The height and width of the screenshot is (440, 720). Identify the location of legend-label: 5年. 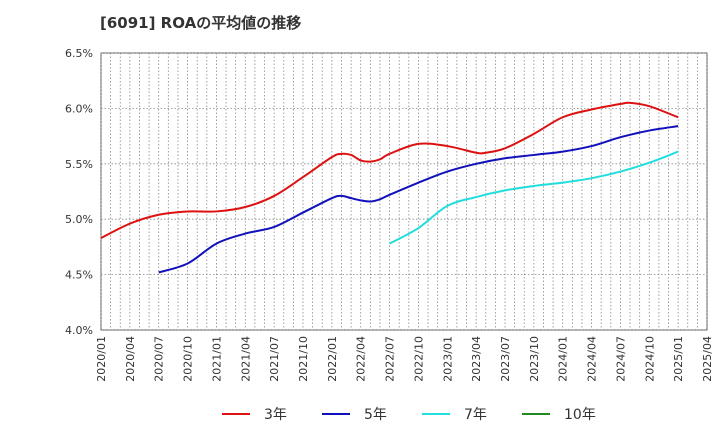
(375, 415).